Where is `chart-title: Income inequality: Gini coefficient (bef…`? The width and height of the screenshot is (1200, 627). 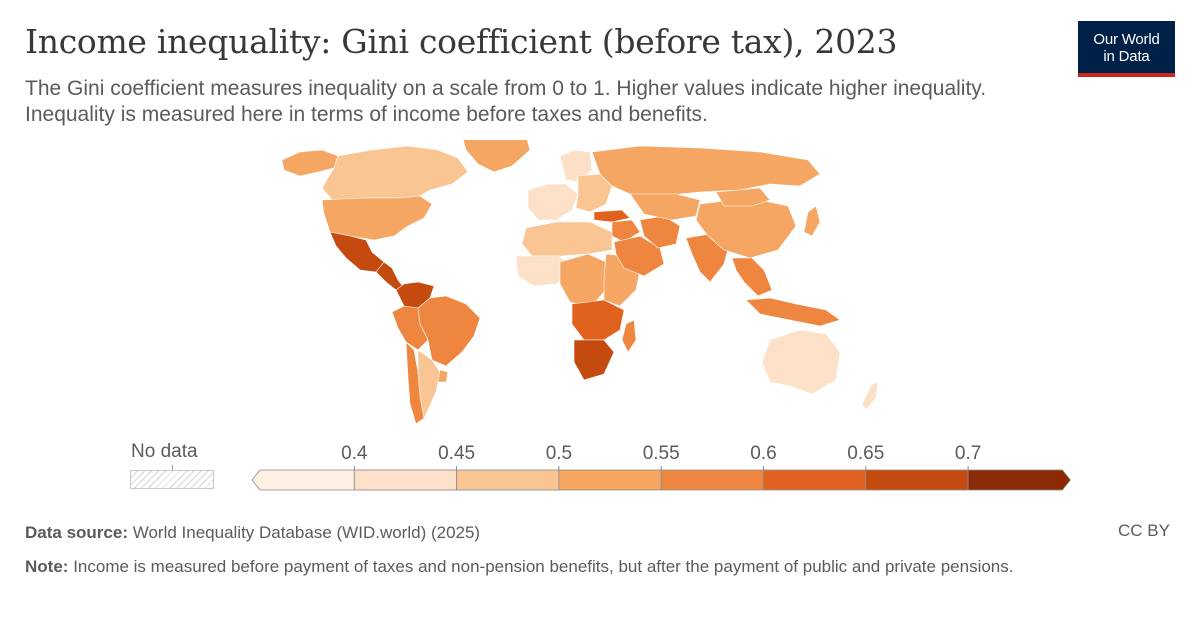
chart-title: Income inequality: Gini coefficient (bef… is located at coordinates (461, 41).